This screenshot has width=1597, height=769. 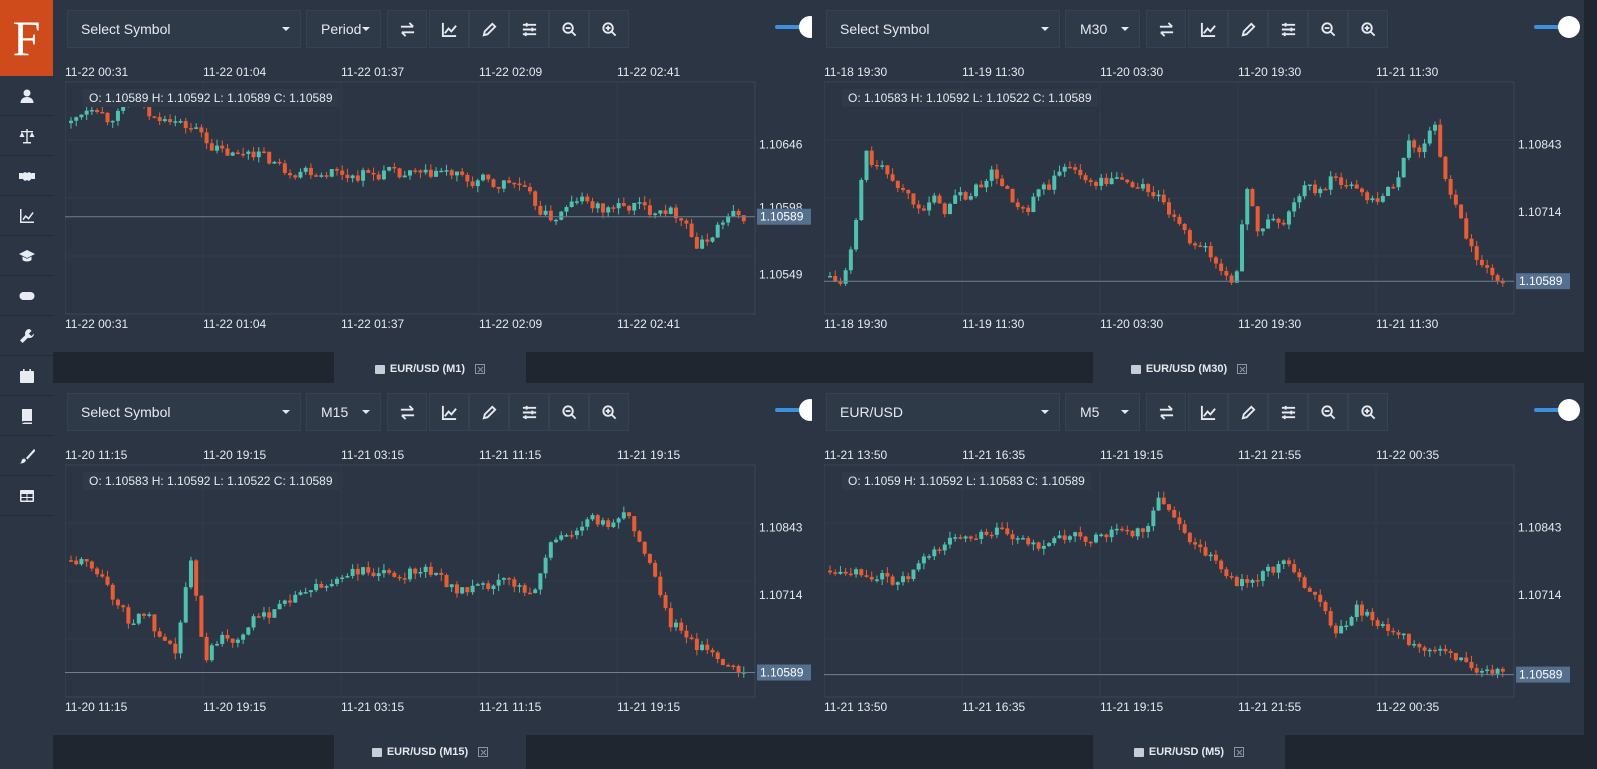 What do you see at coordinates (26, 496) in the screenshot?
I see `sidebar-item-tables` at bounding box center [26, 496].